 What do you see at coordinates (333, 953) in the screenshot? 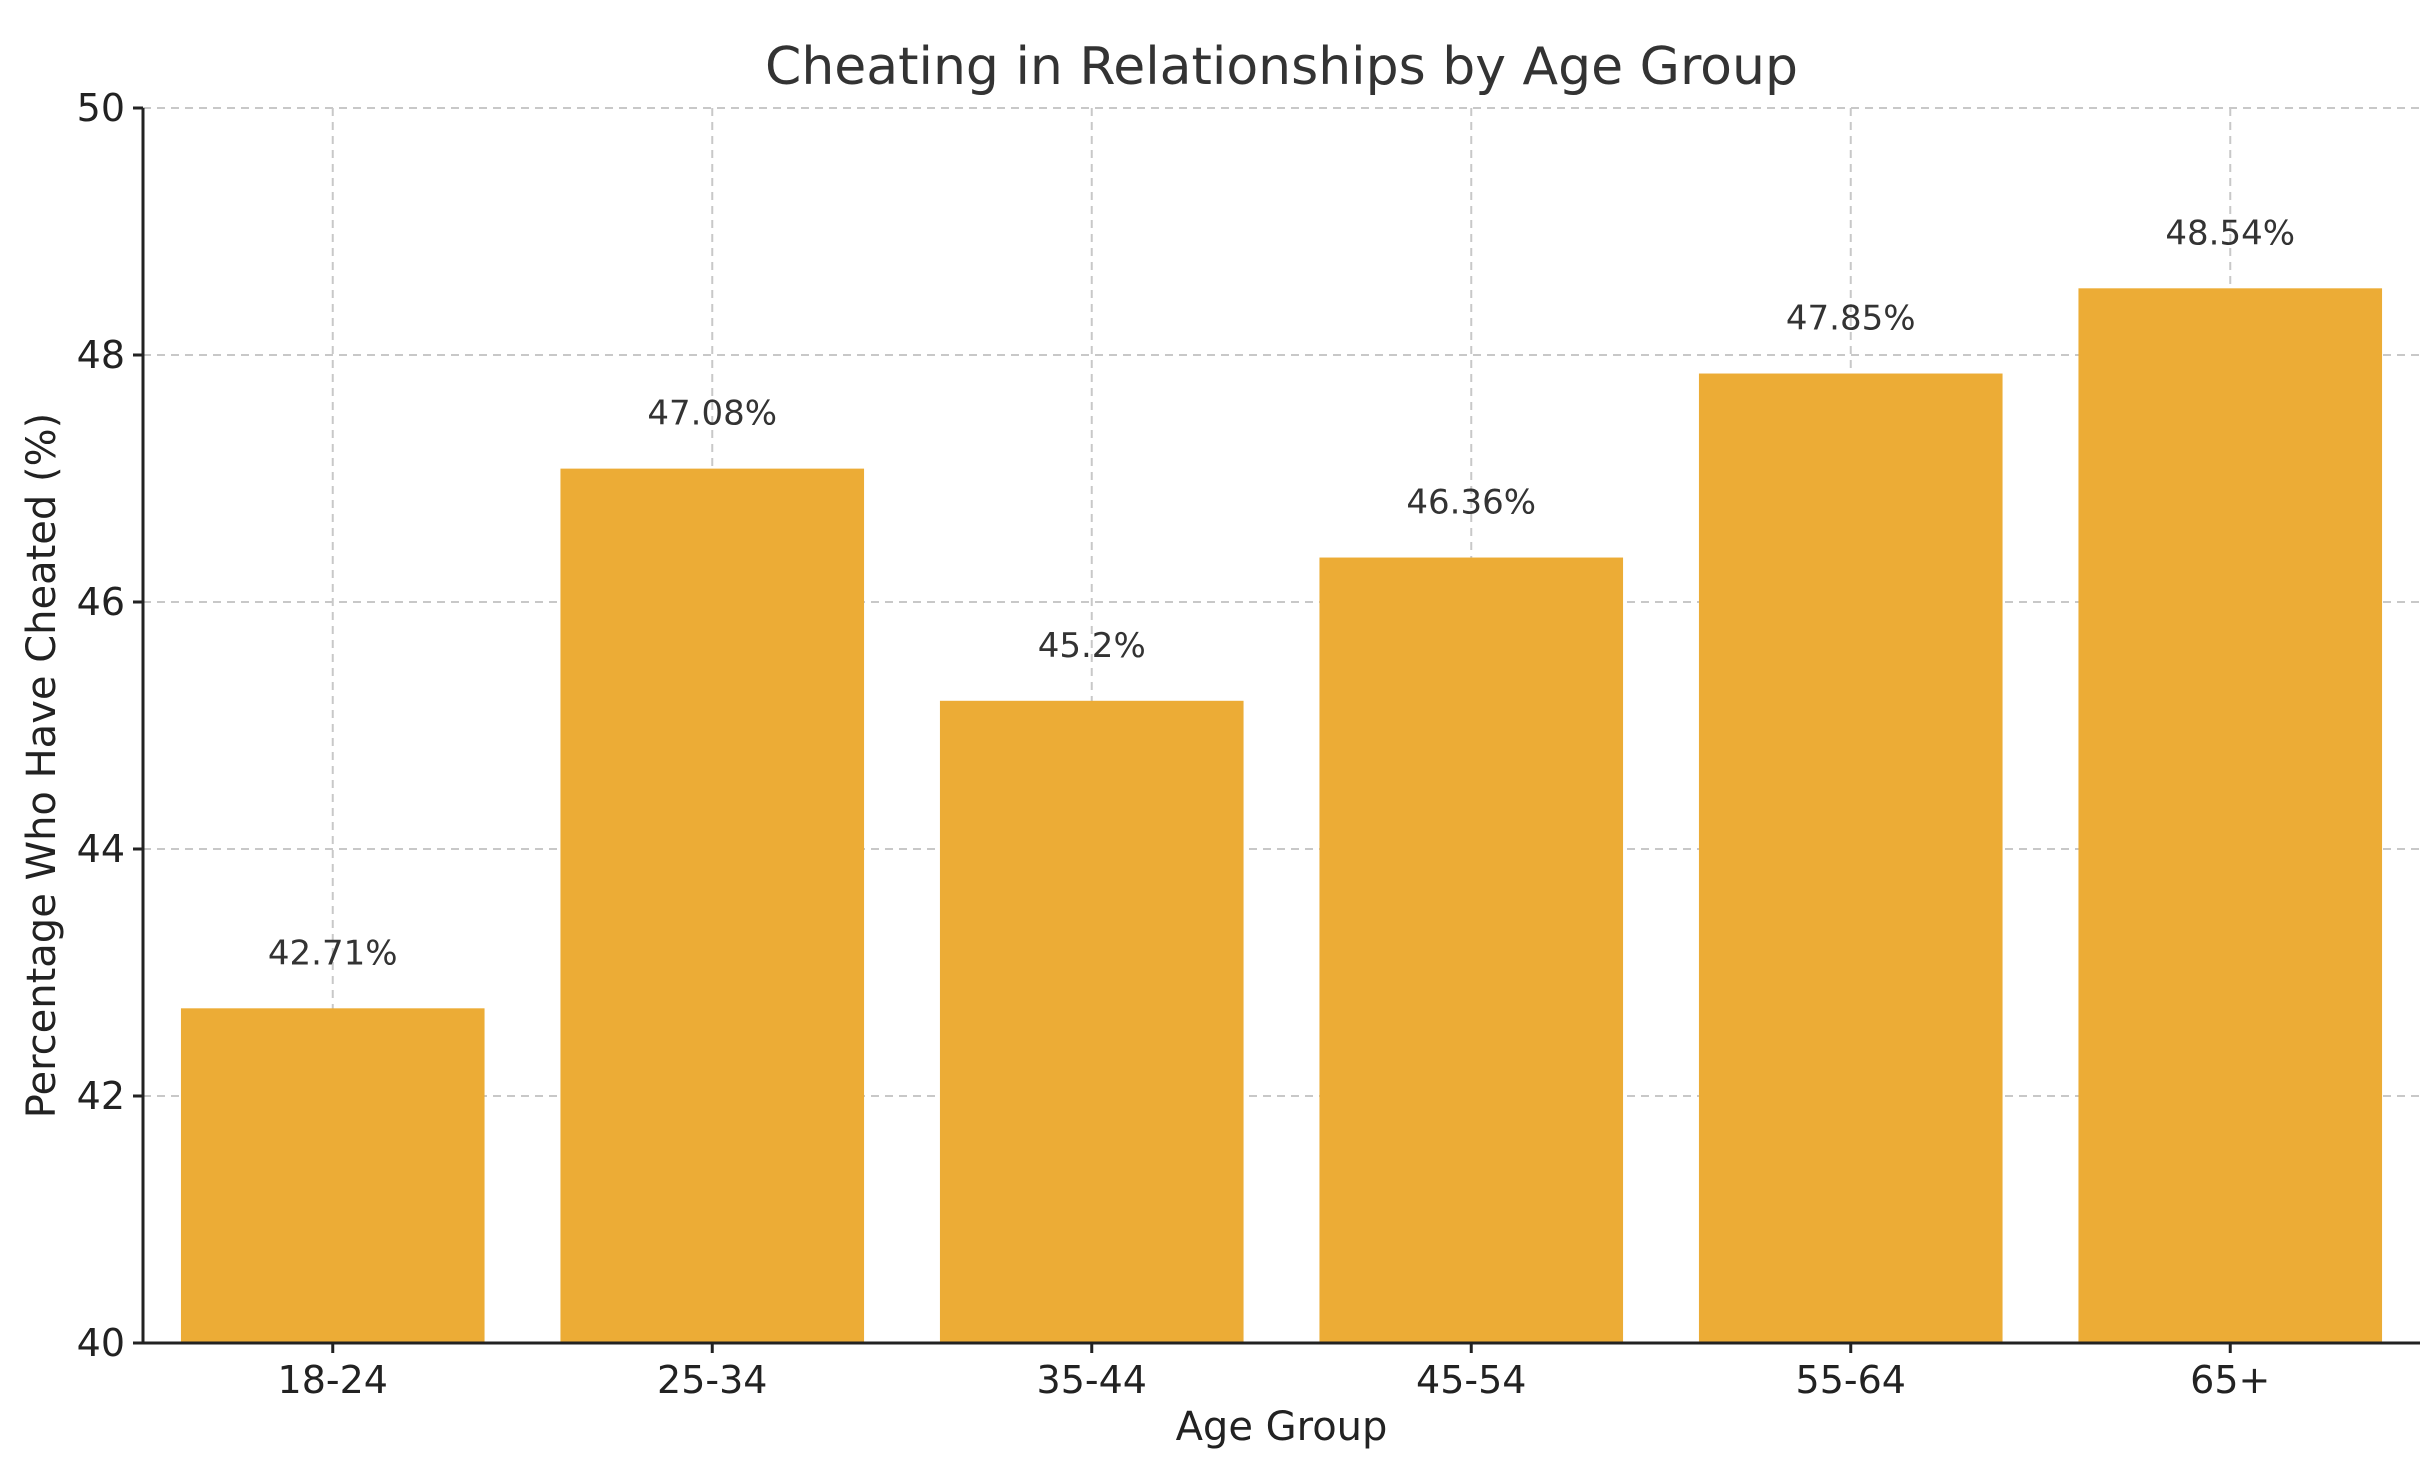
I see `data-label: 42.71%` at bounding box center [333, 953].